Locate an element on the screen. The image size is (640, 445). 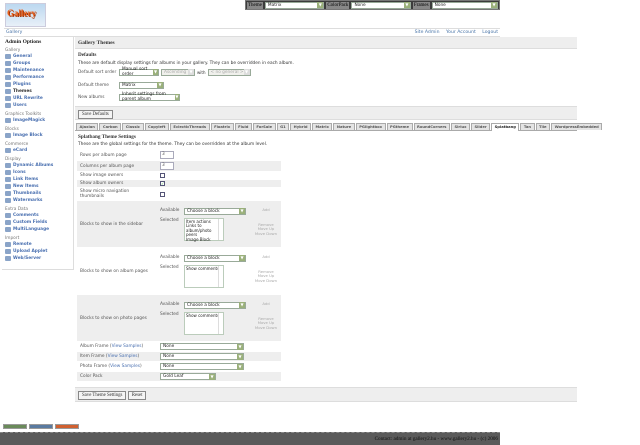
gallery-badge is located at coordinates (41, 426).